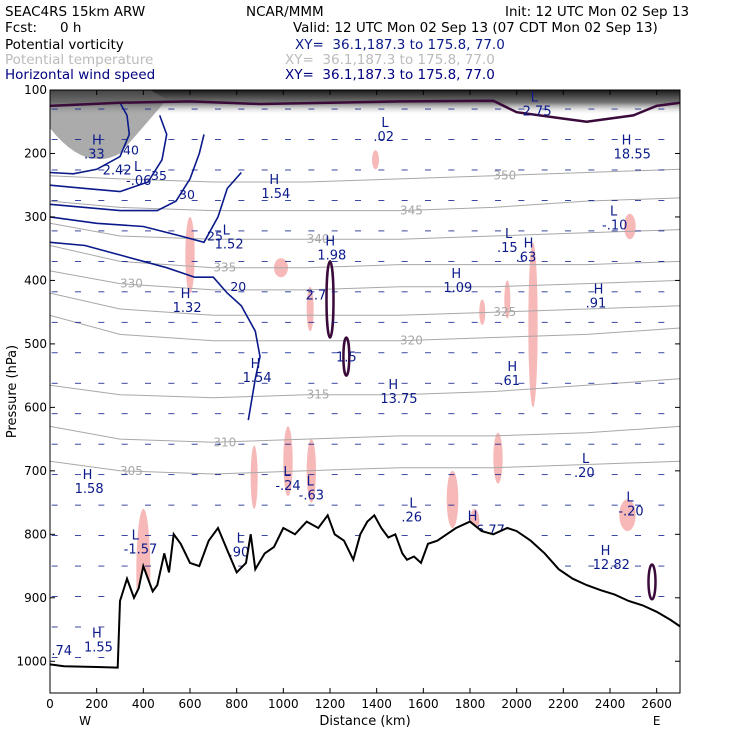 The width and height of the screenshot is (740, 740). Describe the element at coordinates (316, 295) in the screenshot. I see `extremum-value-7: 2.7` at that location.